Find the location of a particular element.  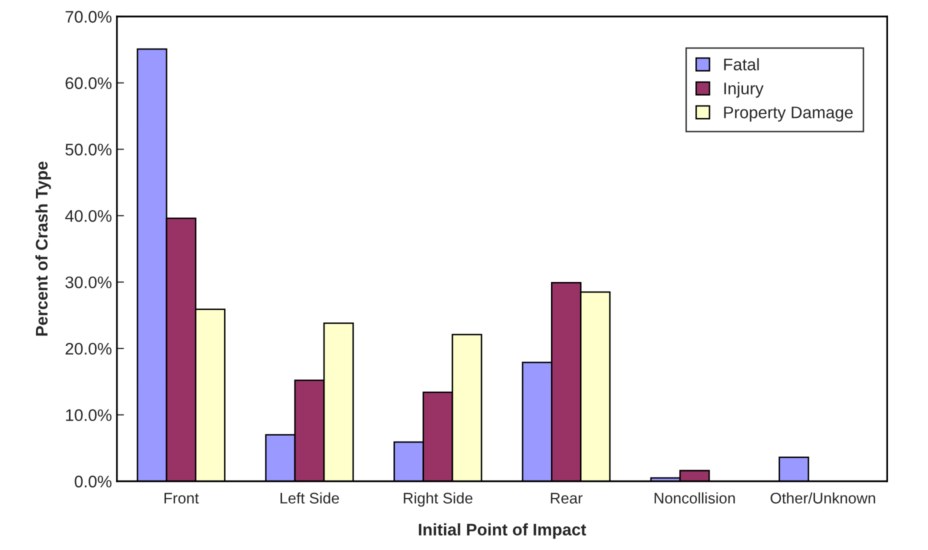

legend-label: Property Damage is located at coordinates (788, 114).